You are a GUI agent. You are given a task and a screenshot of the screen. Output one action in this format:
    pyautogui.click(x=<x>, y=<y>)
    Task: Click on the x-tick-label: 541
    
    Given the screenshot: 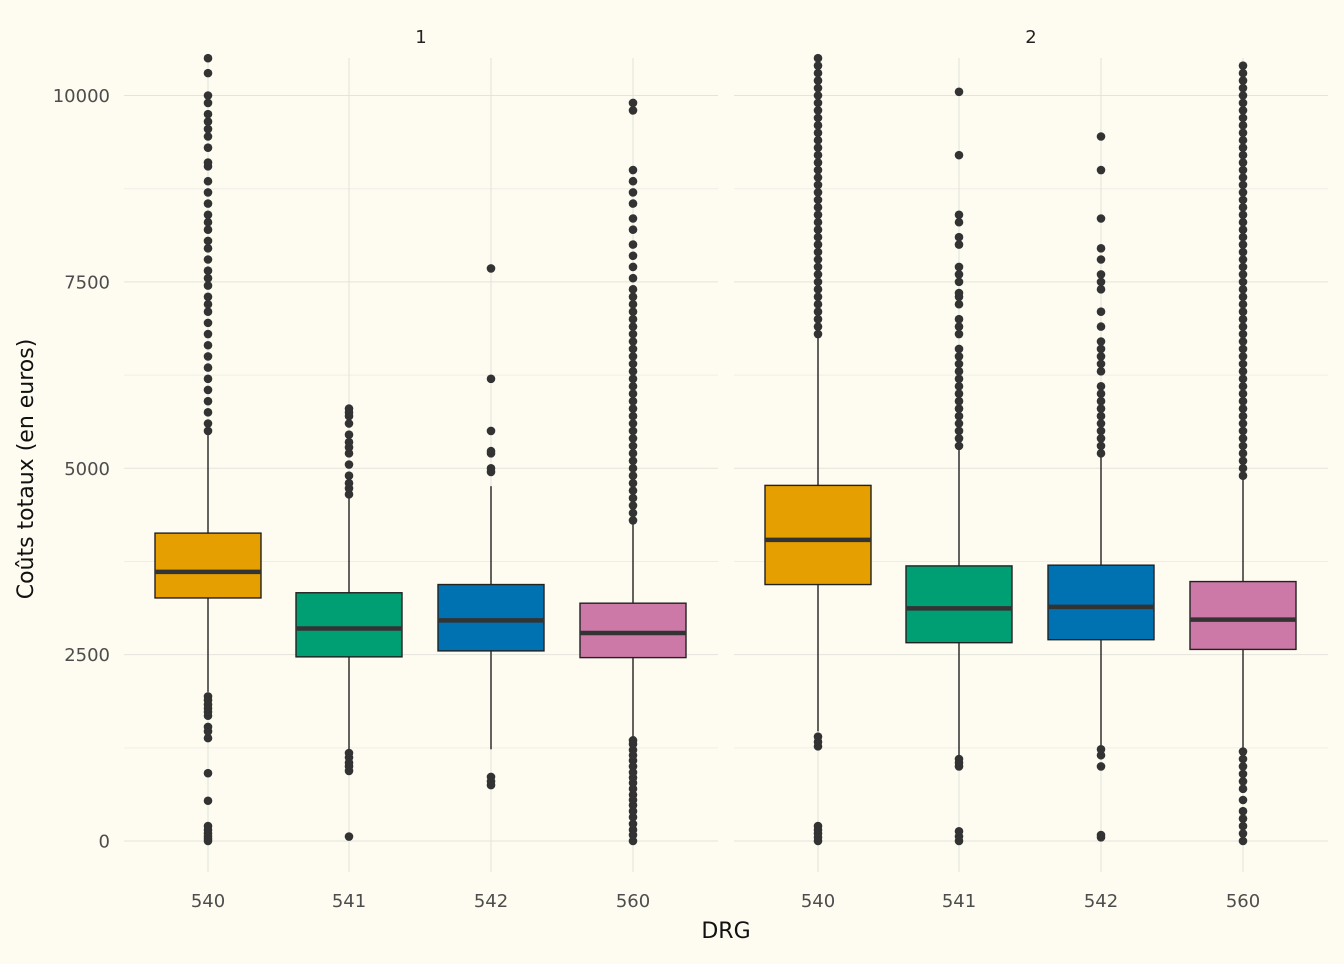 What is the action you would take?
    pyautogui.click(x=349, y=901)
    